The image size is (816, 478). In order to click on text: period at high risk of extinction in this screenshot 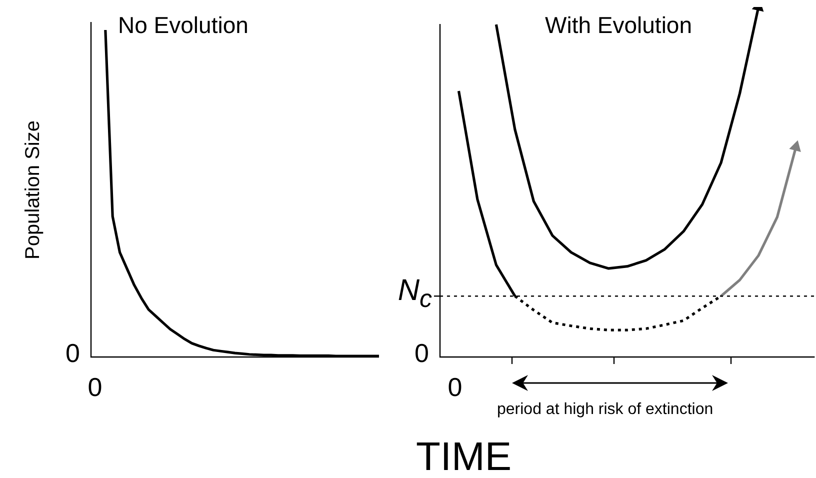, I will do `click(605, 409)`.